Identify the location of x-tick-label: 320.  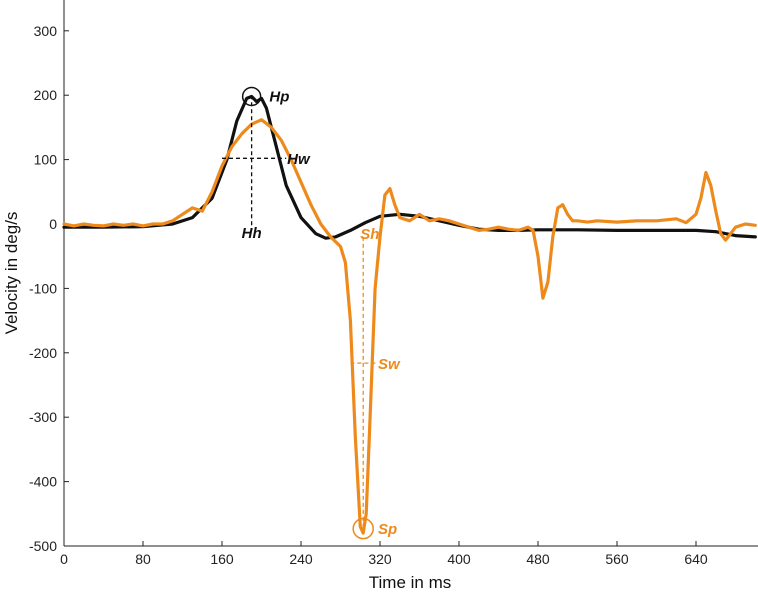
(380, 559).